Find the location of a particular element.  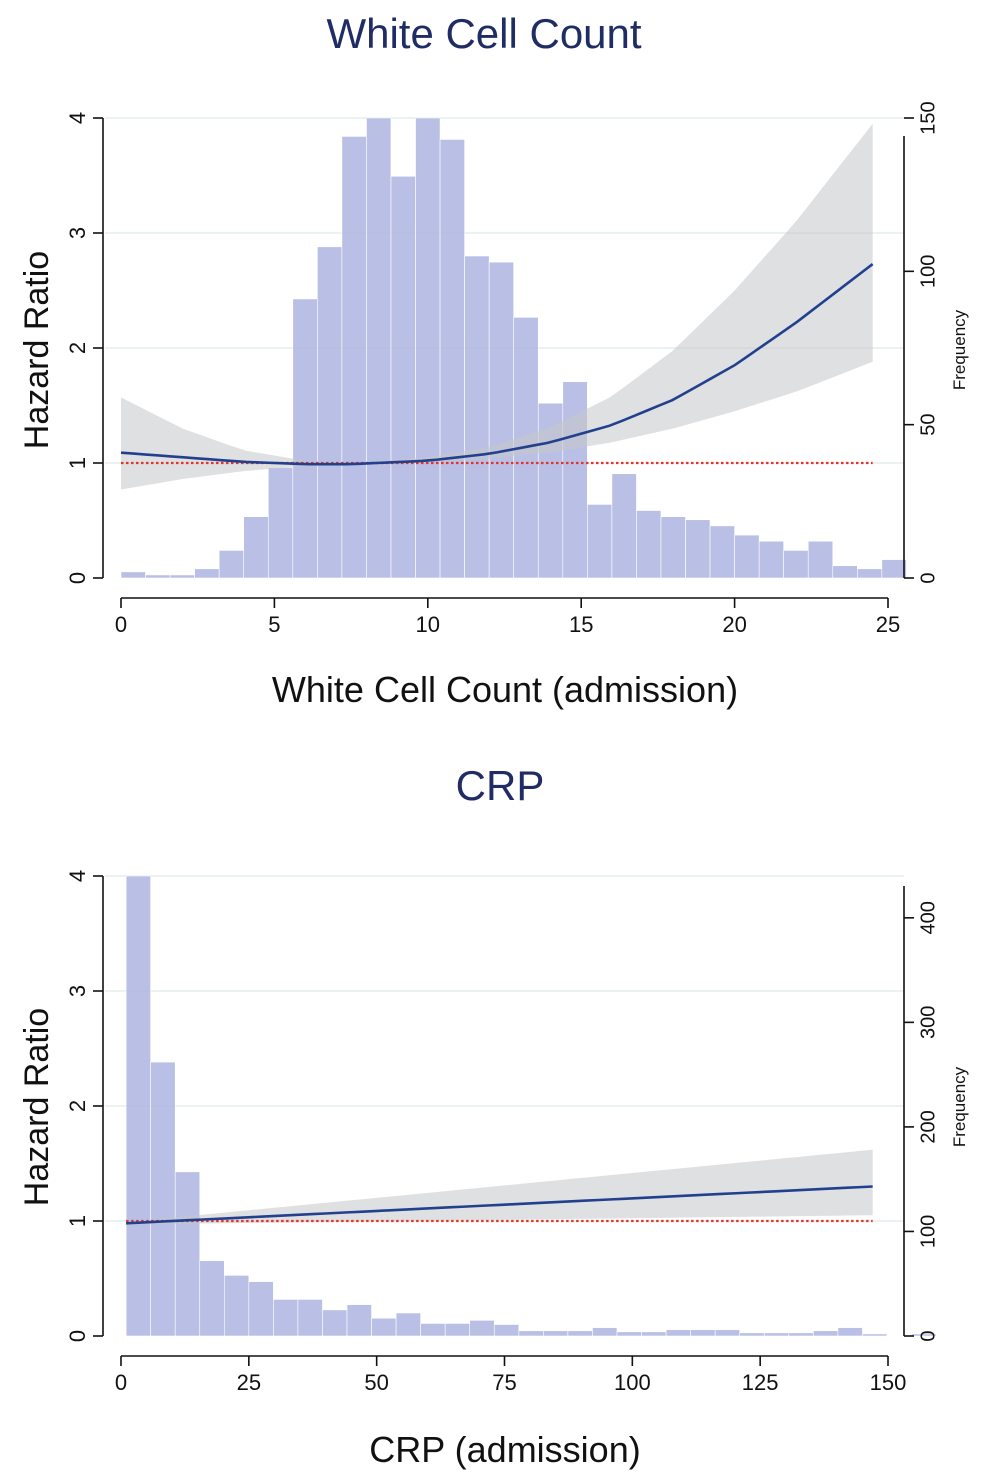

wcc-x-tick-label: 0 is located at coordinates (121, 624).